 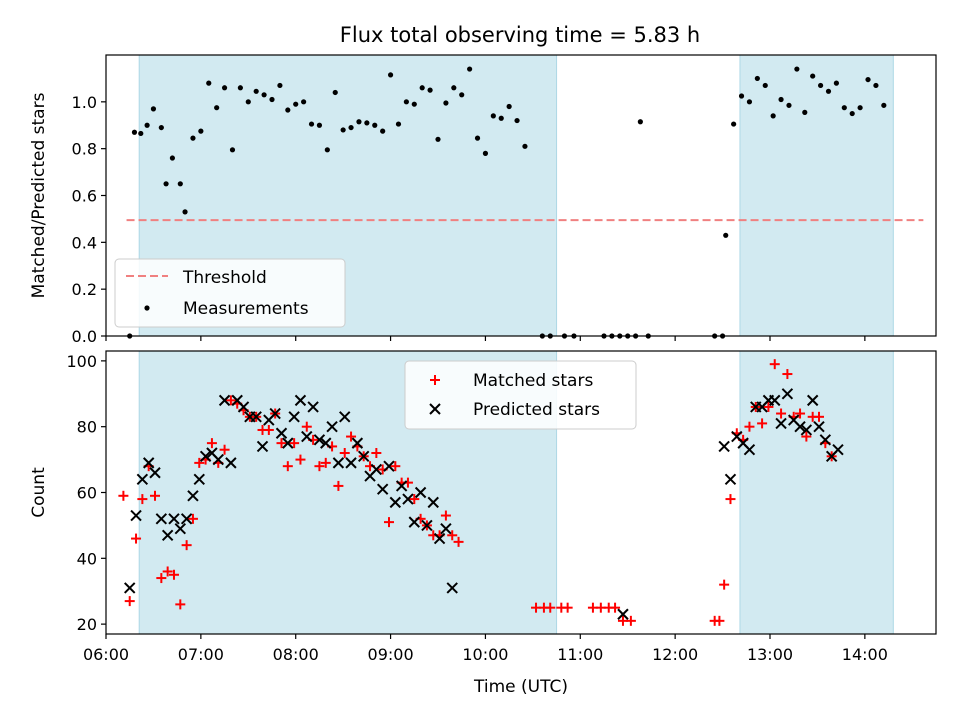 I want to click on y-tick-label-4: 0.8, so click(x=84, y=149).